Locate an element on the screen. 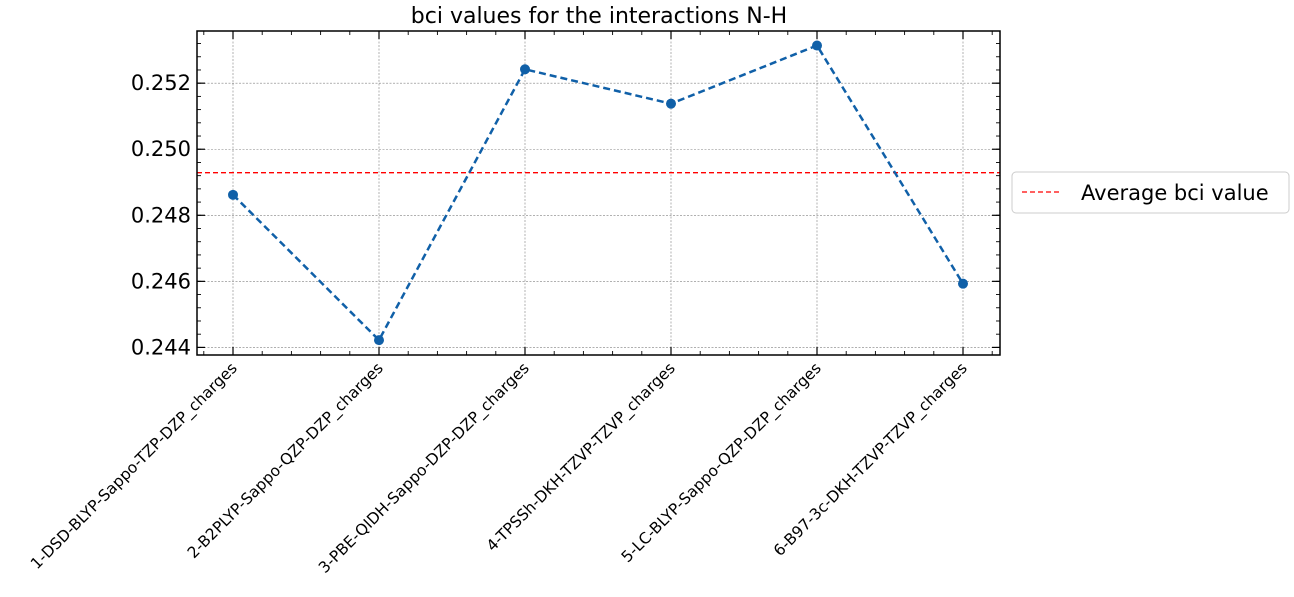  y-tick-label: 0.250 is located at coordinates (161, 149).